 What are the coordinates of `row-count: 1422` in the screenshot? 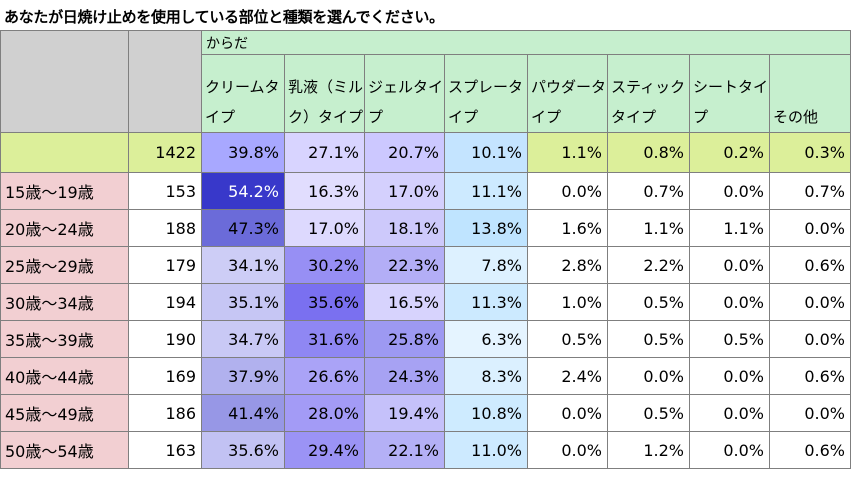 It's located at (165, 152).